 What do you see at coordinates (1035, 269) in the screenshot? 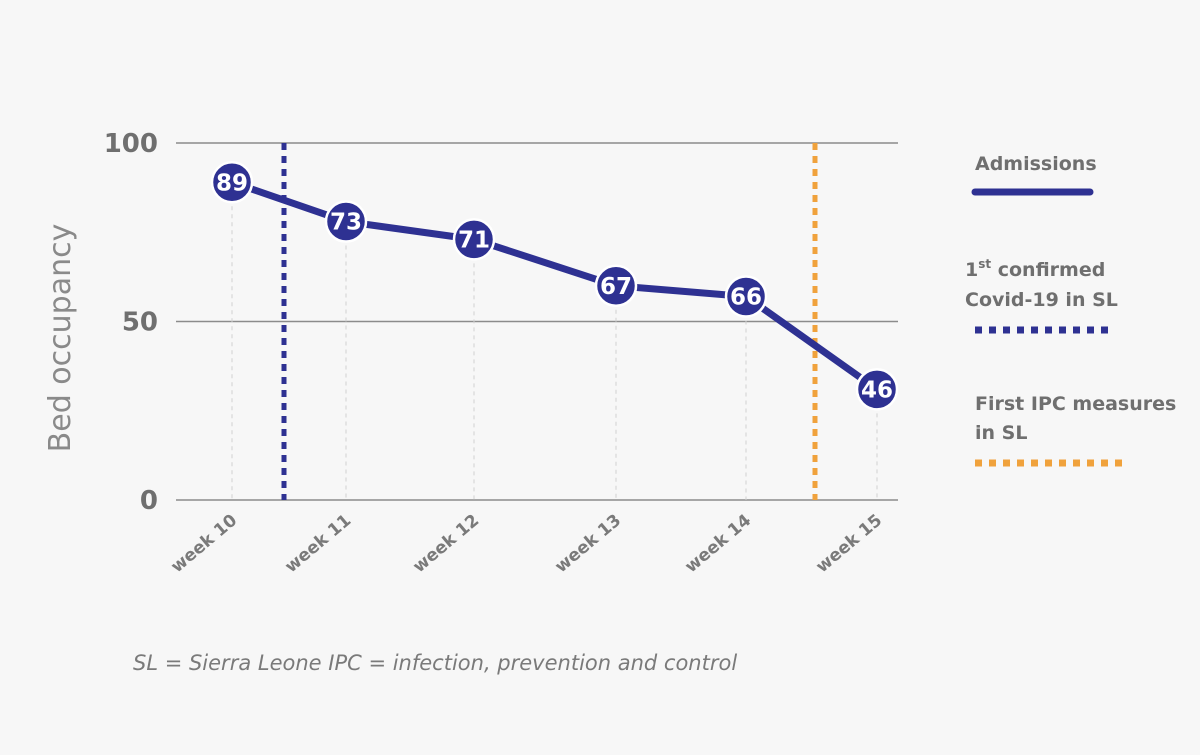
I see `legend-label-covid-line1: 1st confirmed` at bounding box center [1035, 269].